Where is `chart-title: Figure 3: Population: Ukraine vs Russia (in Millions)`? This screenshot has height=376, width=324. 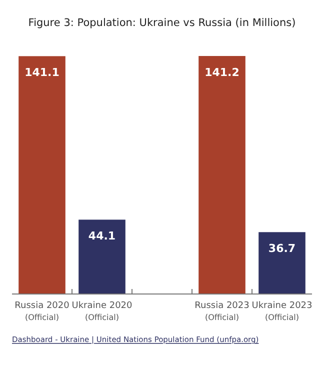
chart-title: Figure 3: Population: Ukraine vs Russia (in Millions) is located at coordinates (162, 23).